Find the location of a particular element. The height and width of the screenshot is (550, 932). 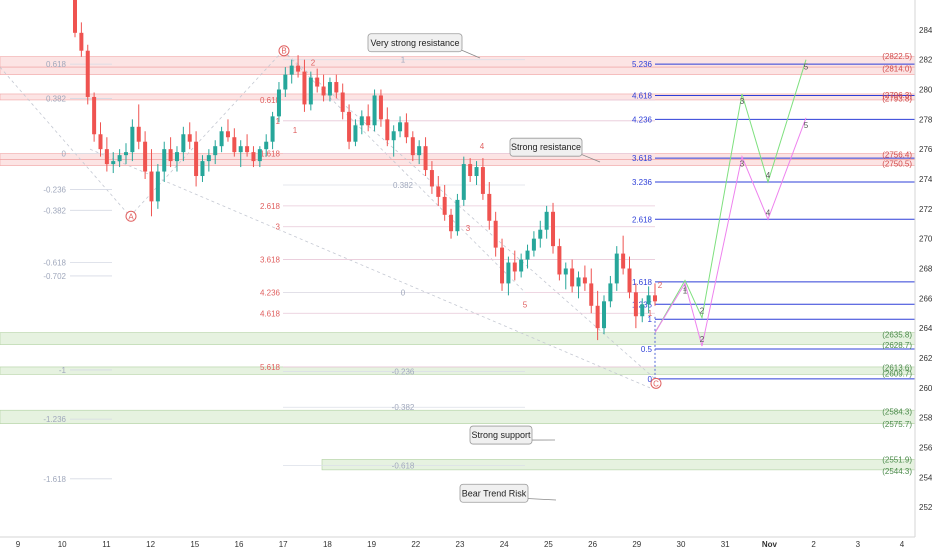

fib-mid-label: 3 is located at coordinates (278, 227).